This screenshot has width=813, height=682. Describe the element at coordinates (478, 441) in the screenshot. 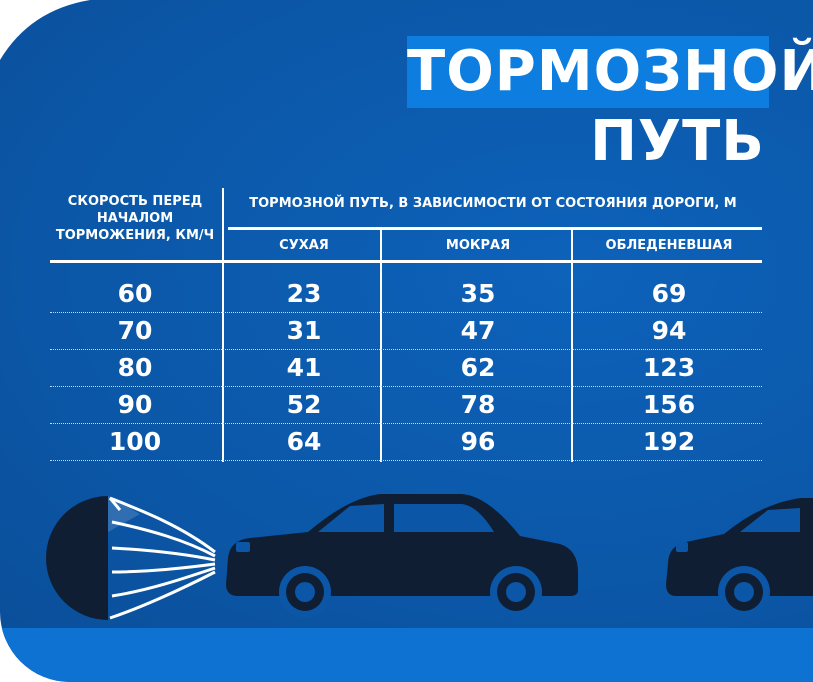

I see `wet-cell: 96` at that location.